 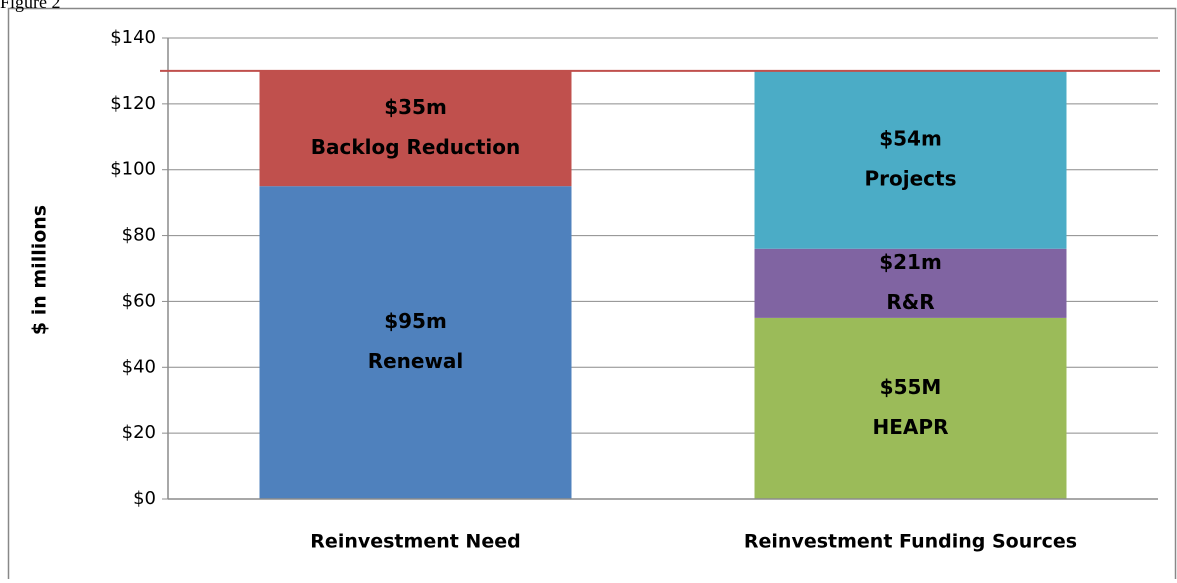 What do you see at coordinates (40, 270) in the screenshot?
I see `y-axis-title: $ in millions` at bounding box center [40, 270].